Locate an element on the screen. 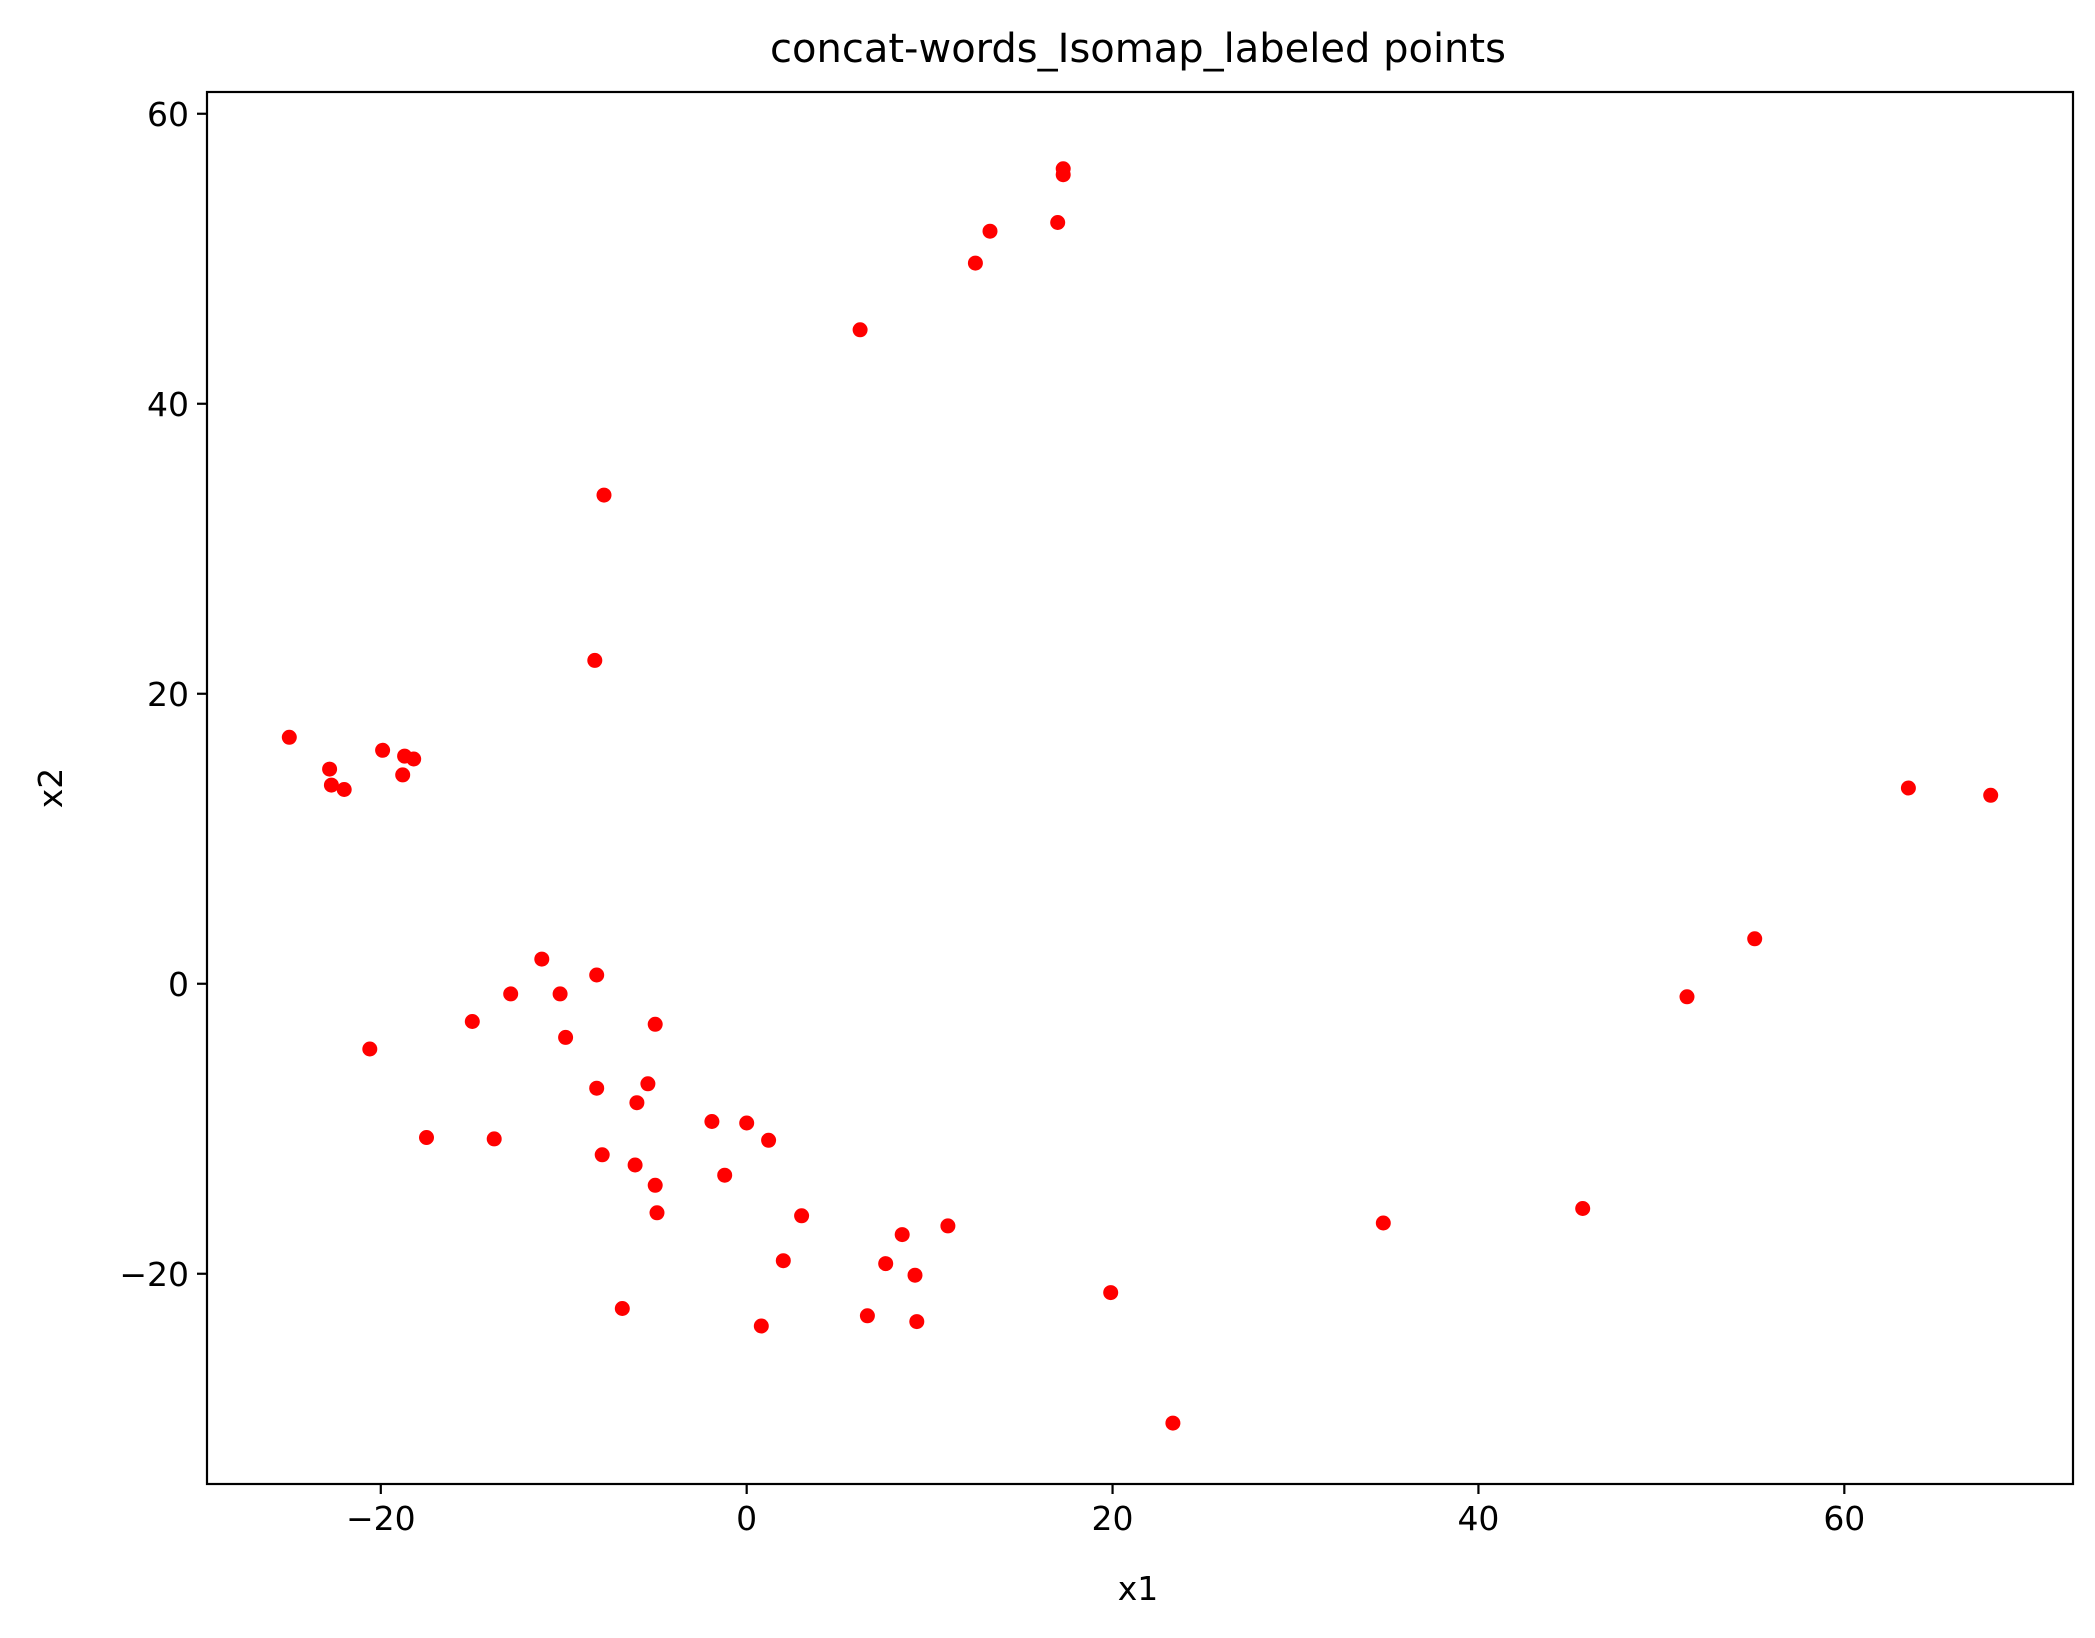 Image resolution: width=2095 pixels, height=1638 pixels. y-tick-label: 20 is located at coordinates (168, 694).